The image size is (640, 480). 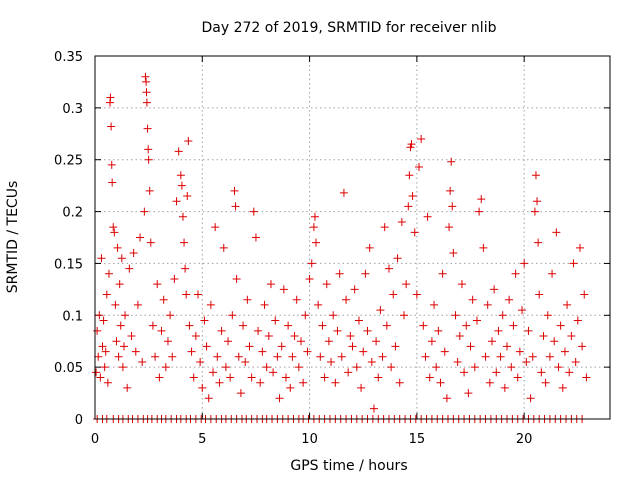 What do you see at coordinates (72, 109) in the screenshot?
I see `y-tick-label: 0.3` at bounding box center [72, 109].